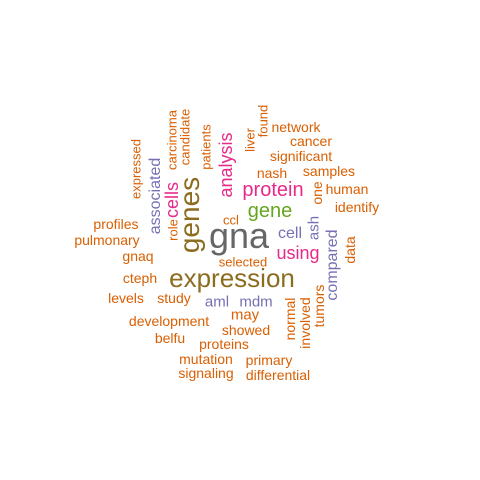 This screenshot has width=480, height=480. What do you see at coordinates (269, 360) in the screenshot?
I see `word-primary: primary` at bounding box center [269, 360].